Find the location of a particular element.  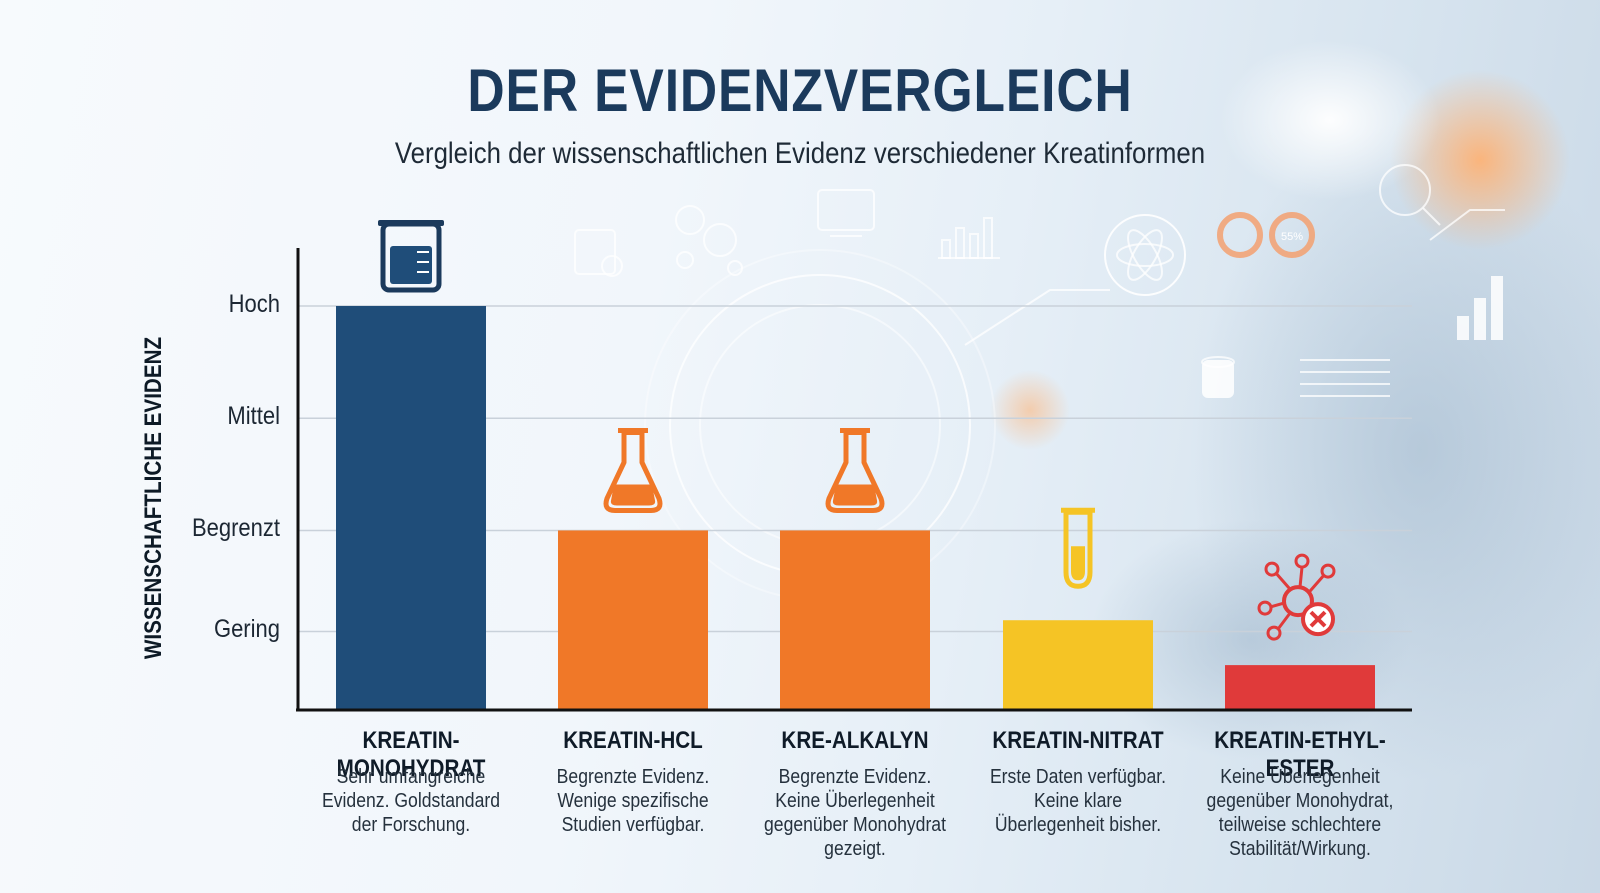

y-tick-label: Mittel is located at coordinates (253, 416).